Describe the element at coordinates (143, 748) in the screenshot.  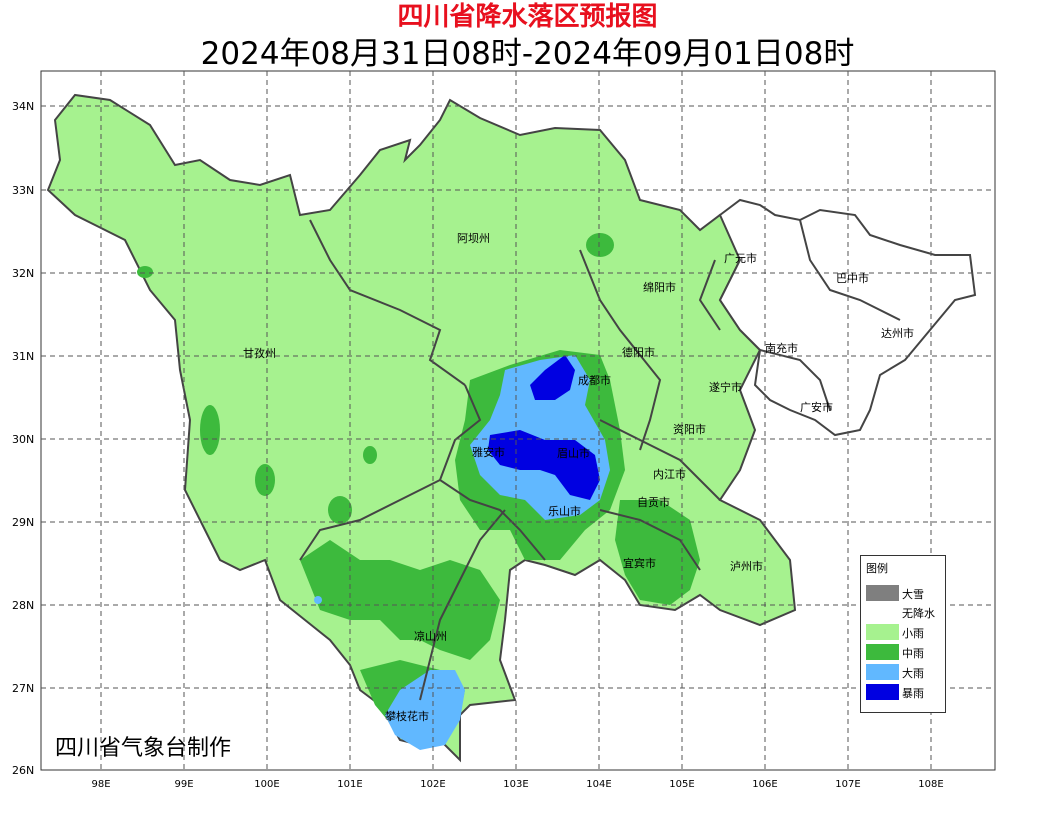
I see `credit-text: 四川省气象台制作` at that location.